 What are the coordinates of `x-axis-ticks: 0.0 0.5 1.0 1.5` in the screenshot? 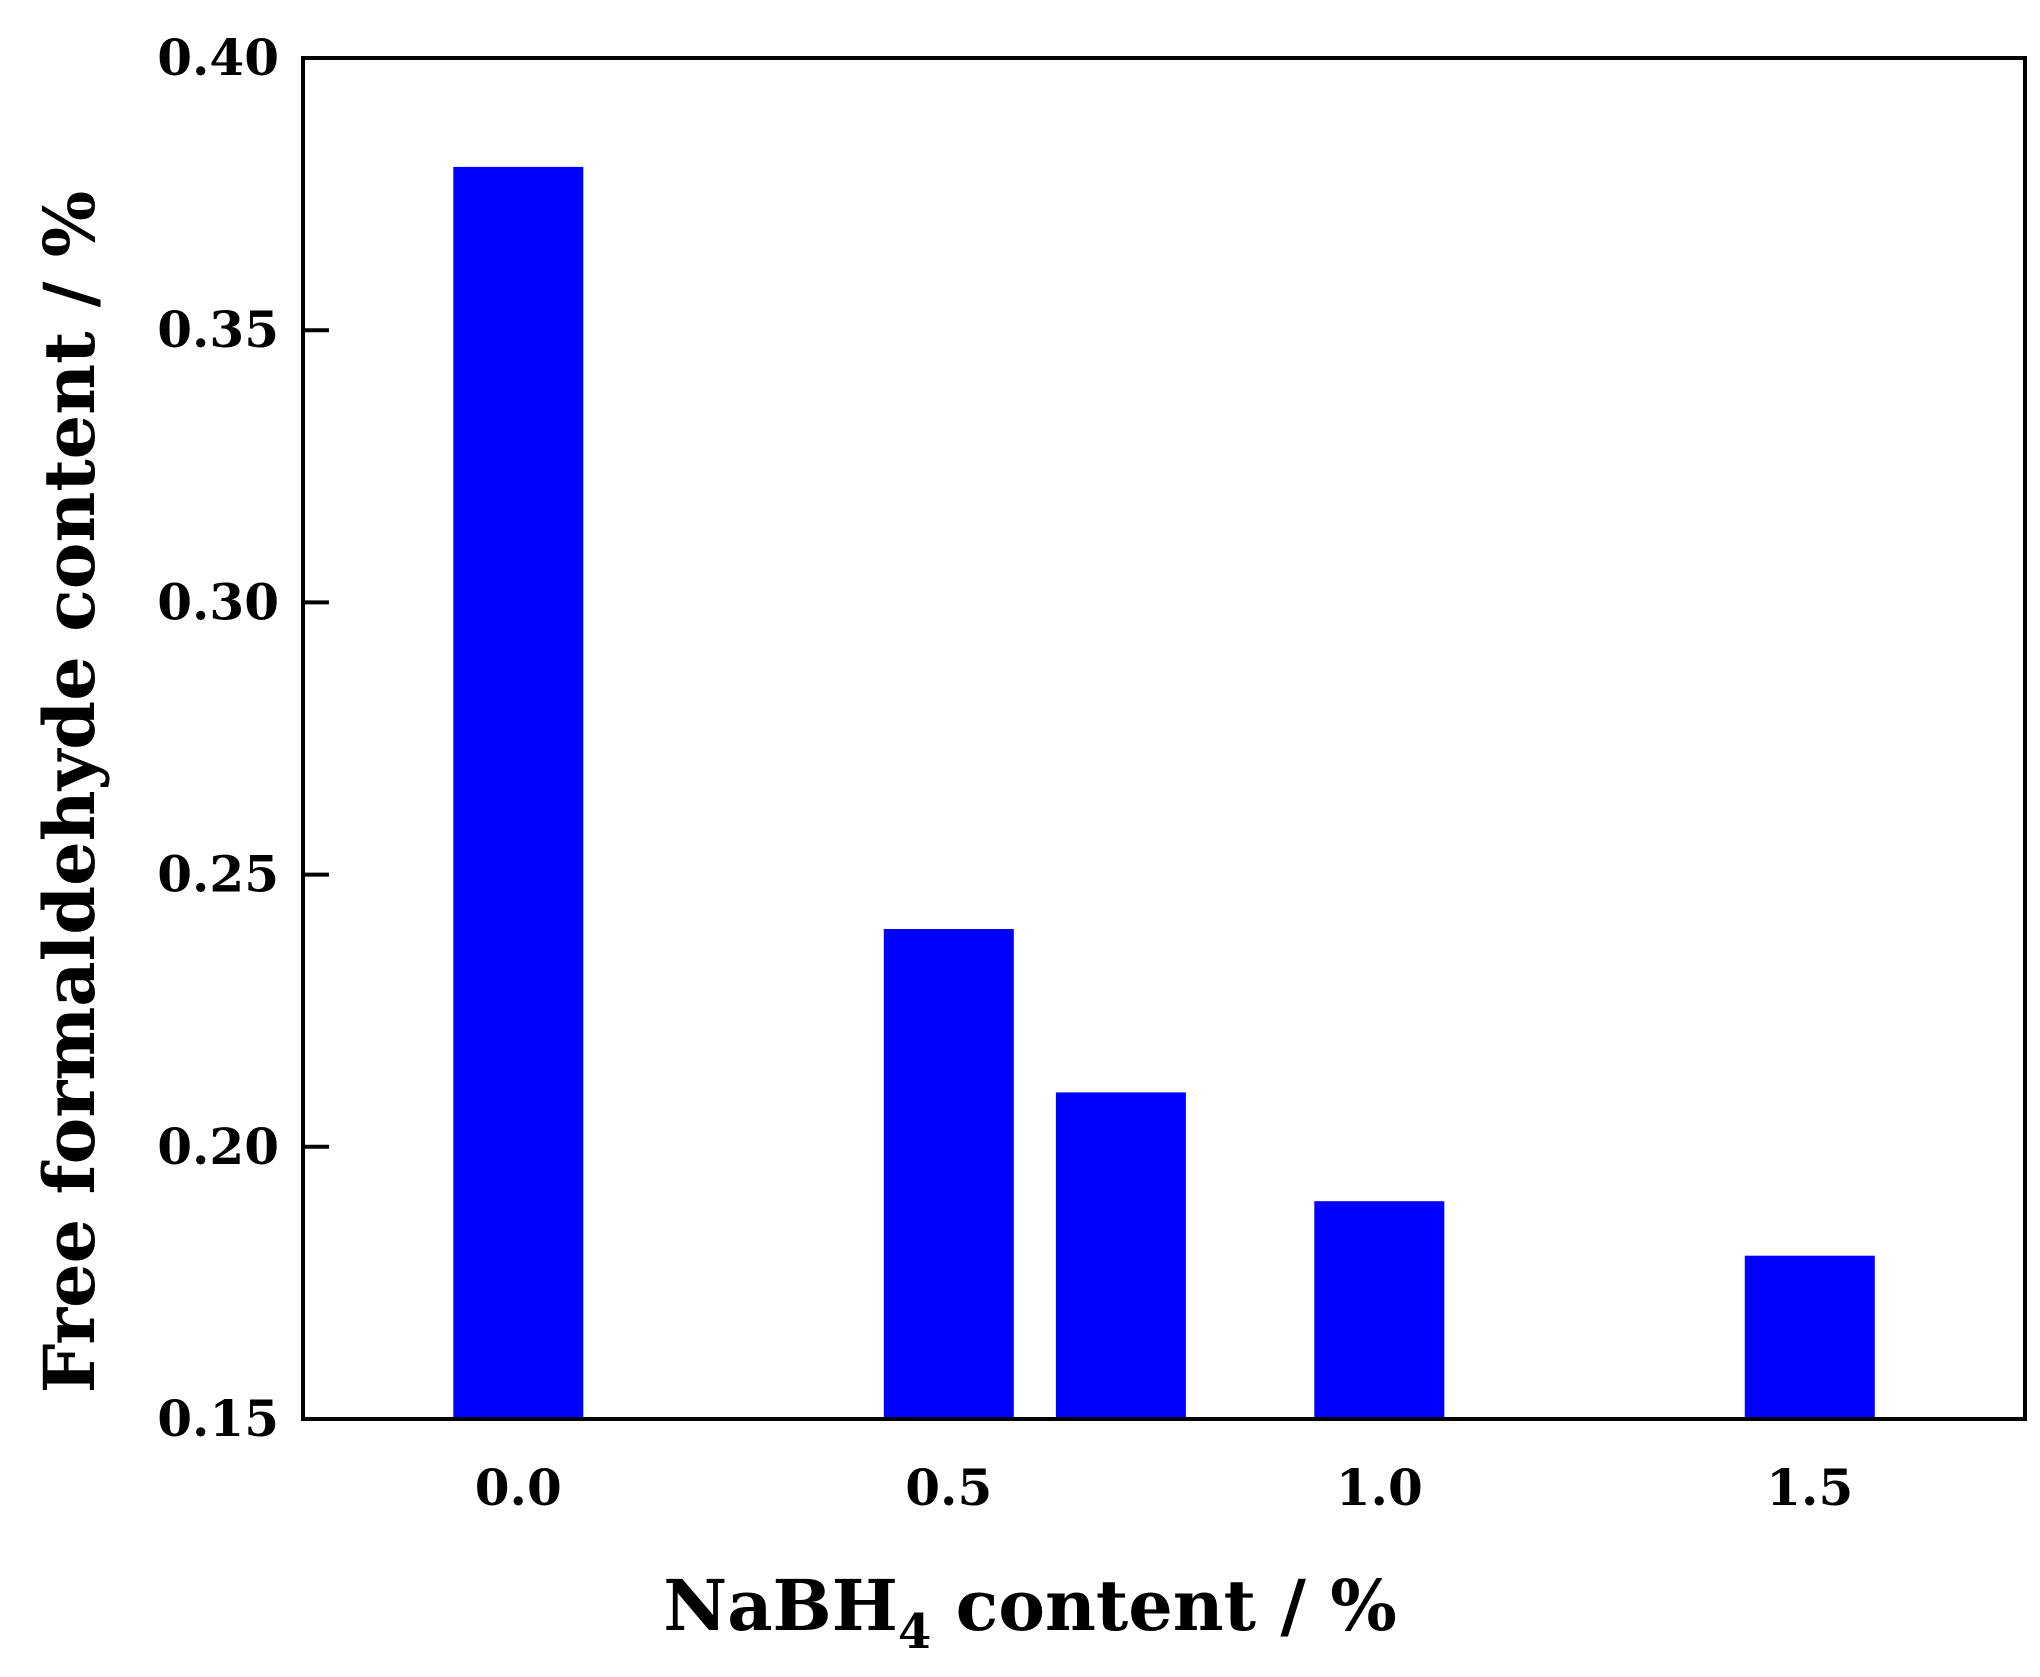 It's located at (1164, 1487).